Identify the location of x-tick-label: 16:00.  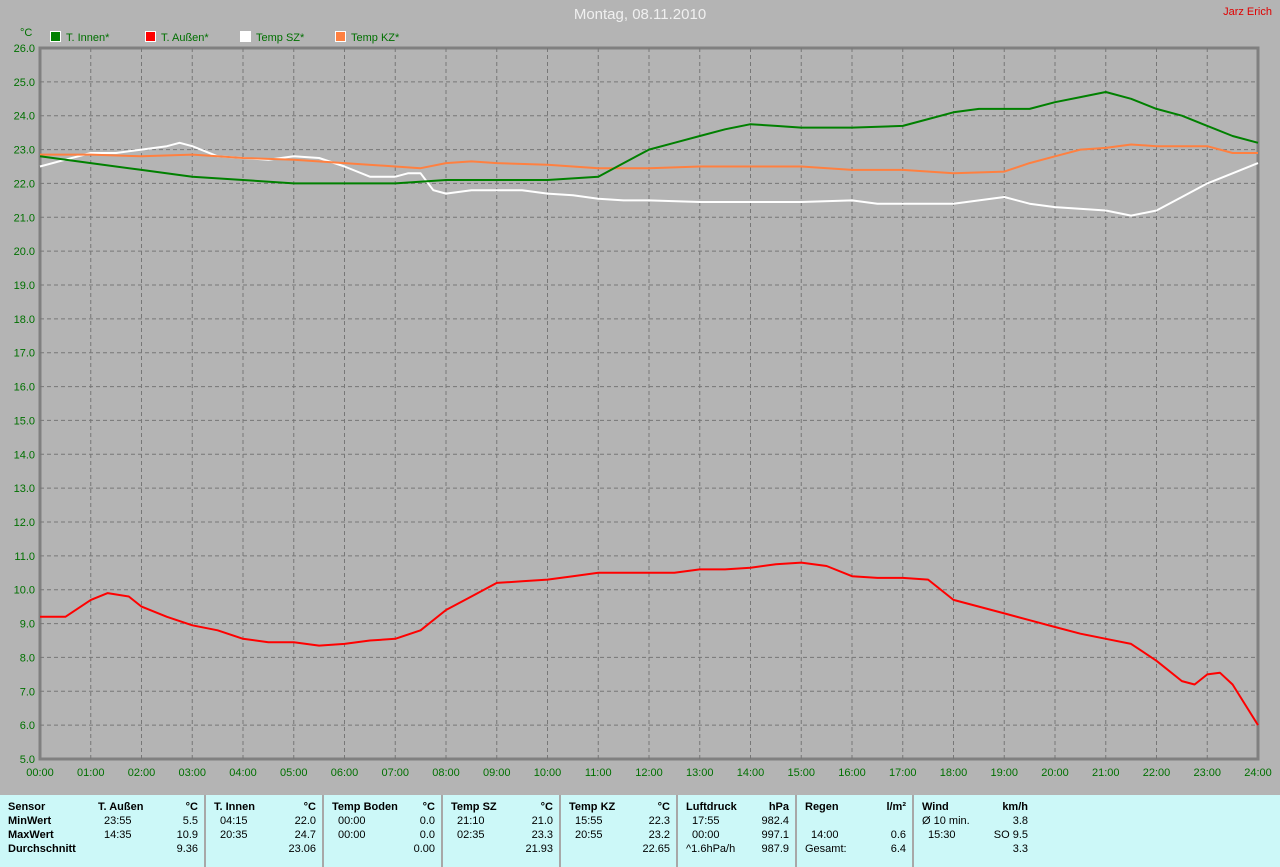
(852, 773).